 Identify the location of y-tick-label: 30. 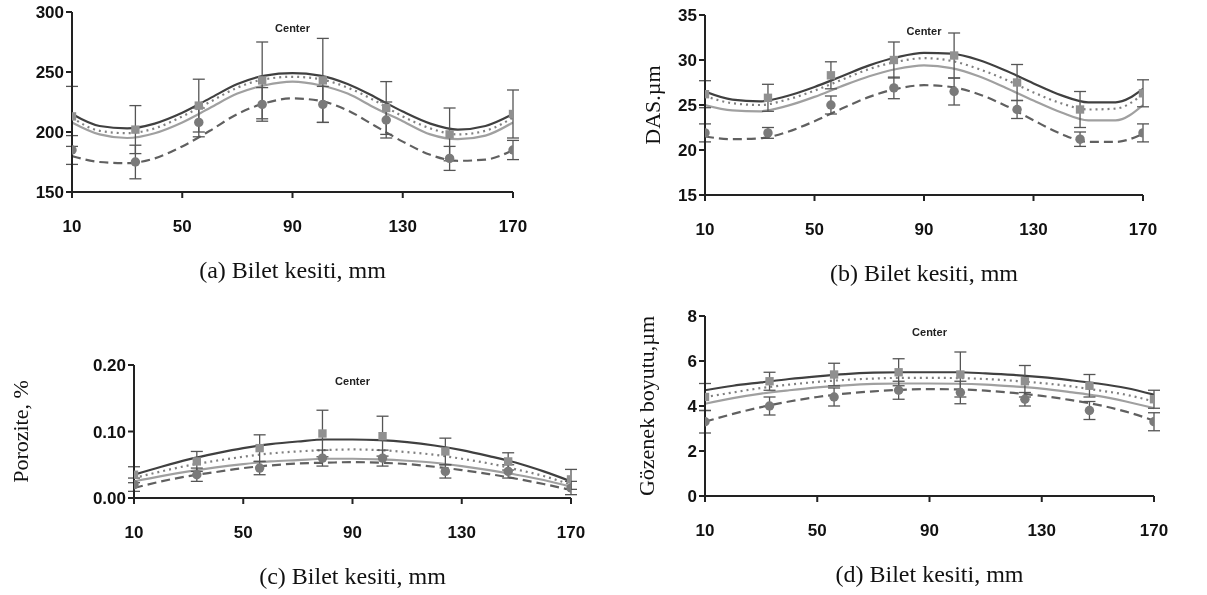
(687, 61).